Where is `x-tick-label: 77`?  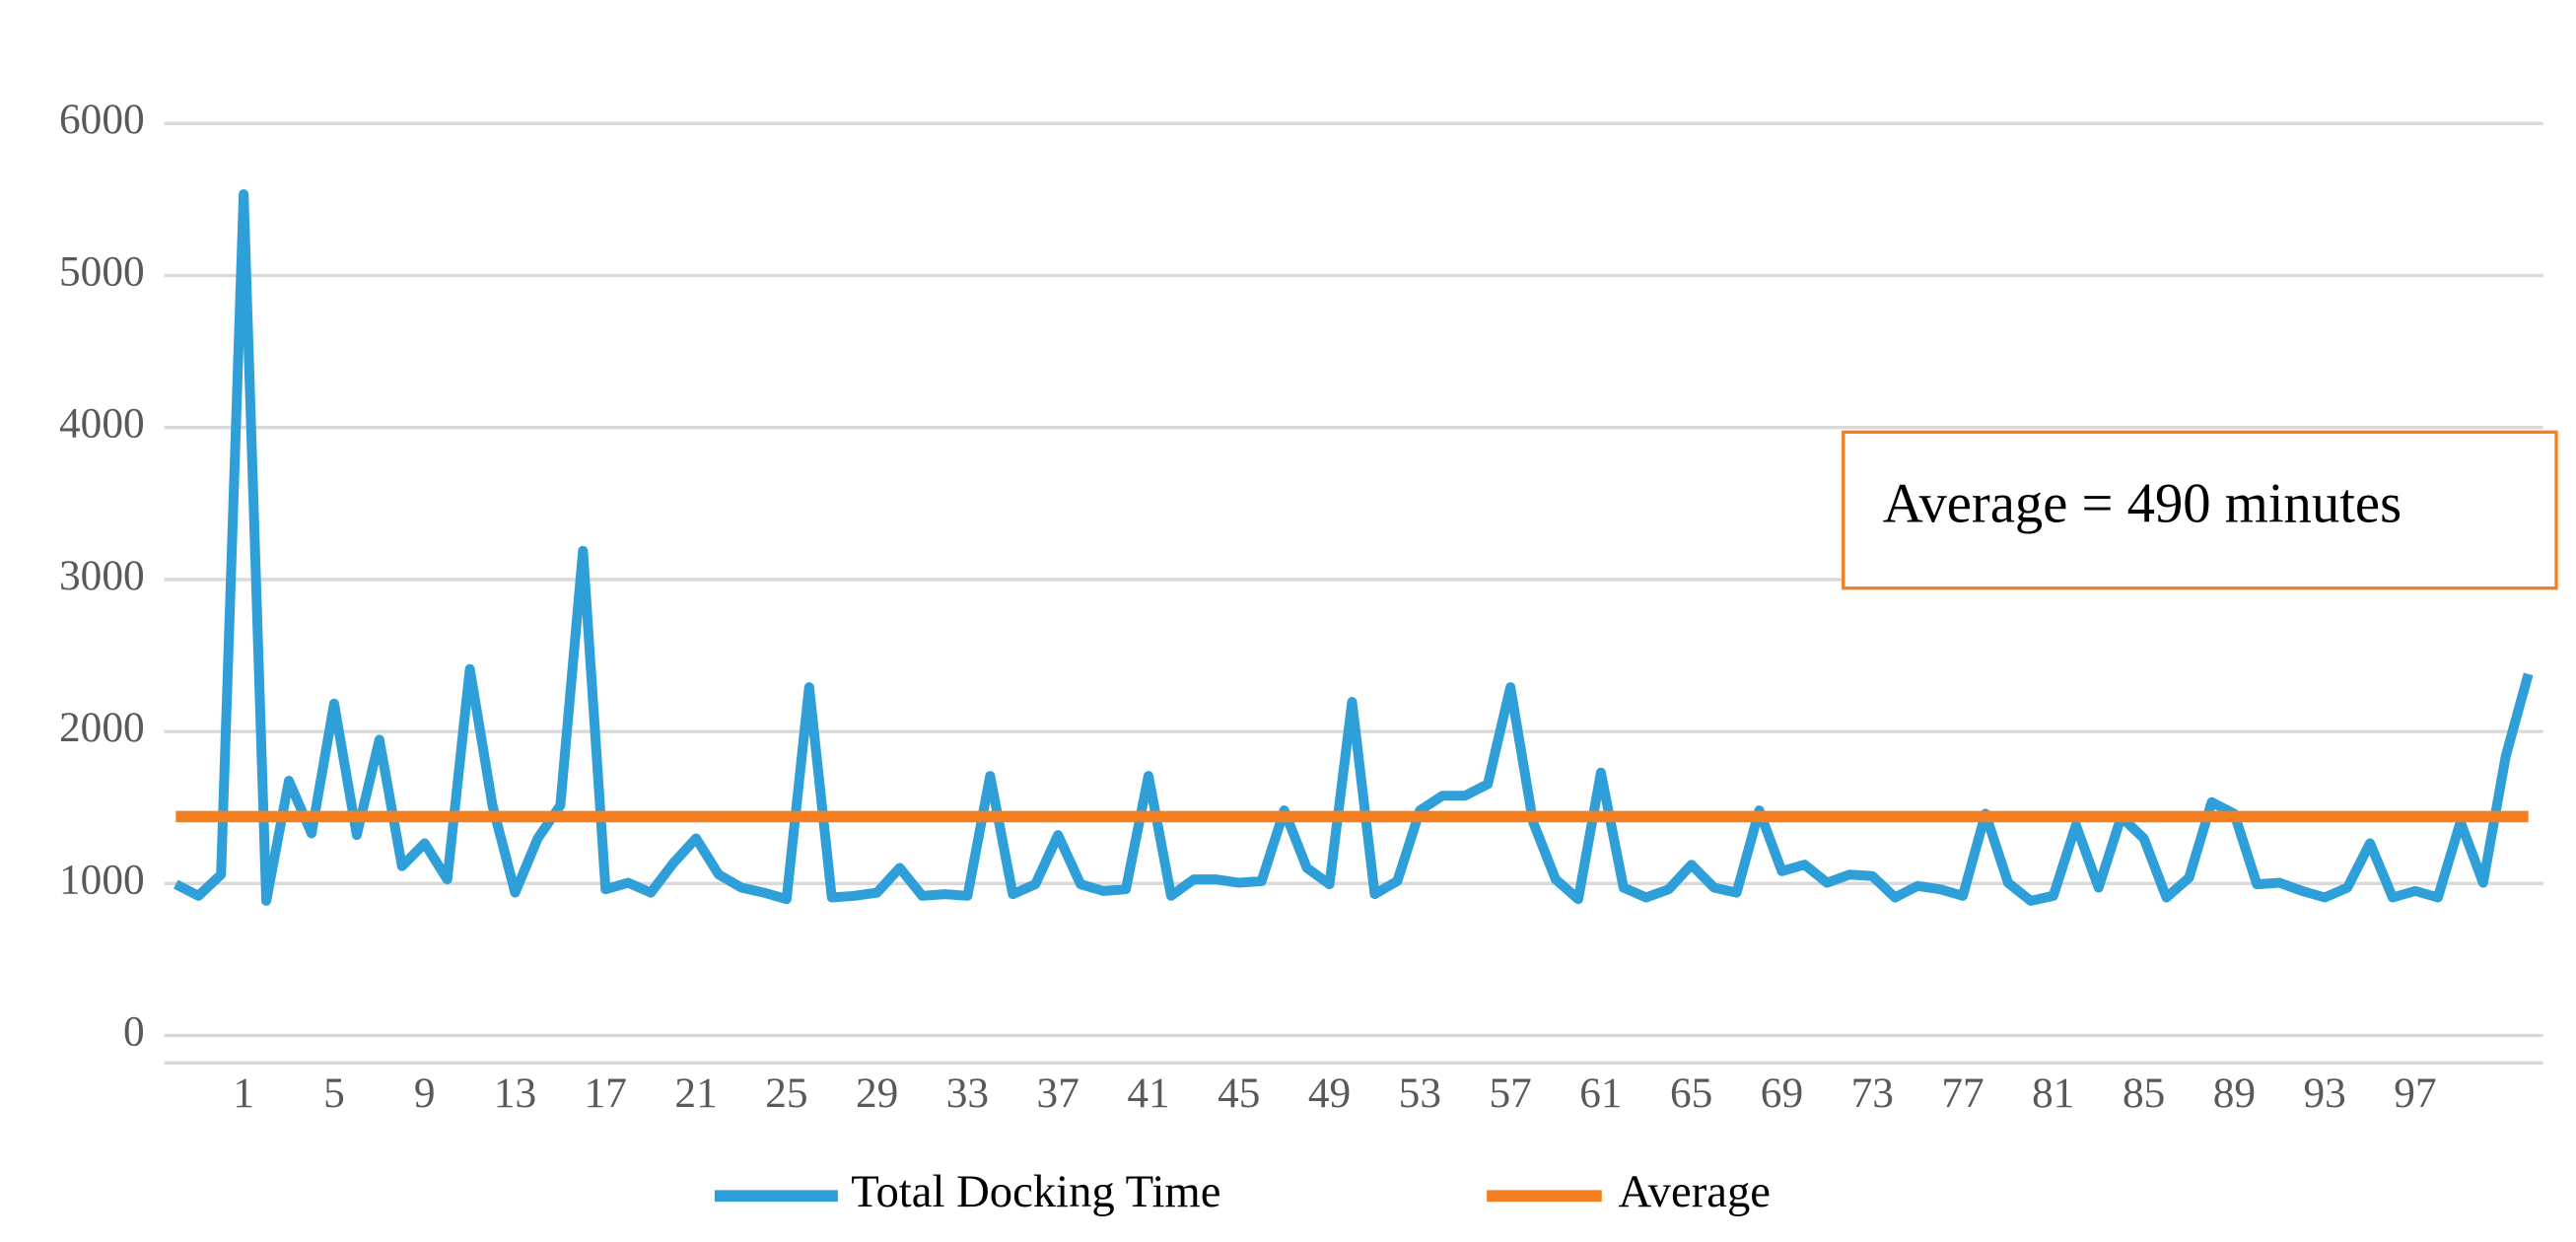
x-tick-label: 77 is located at coordinates (1963, 1093).